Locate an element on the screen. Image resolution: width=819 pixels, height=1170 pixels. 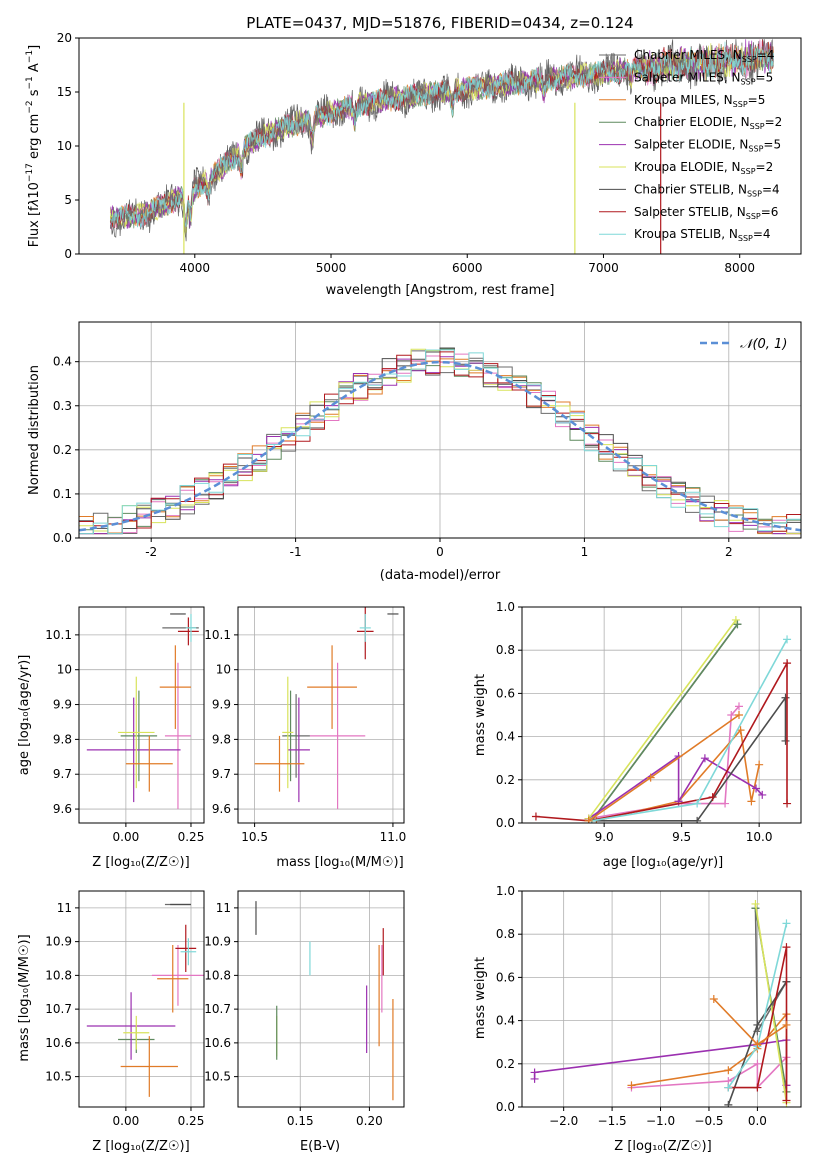
mass-vs-Z-xtick-label: 0.25 is located at coordinates (191, 1121).